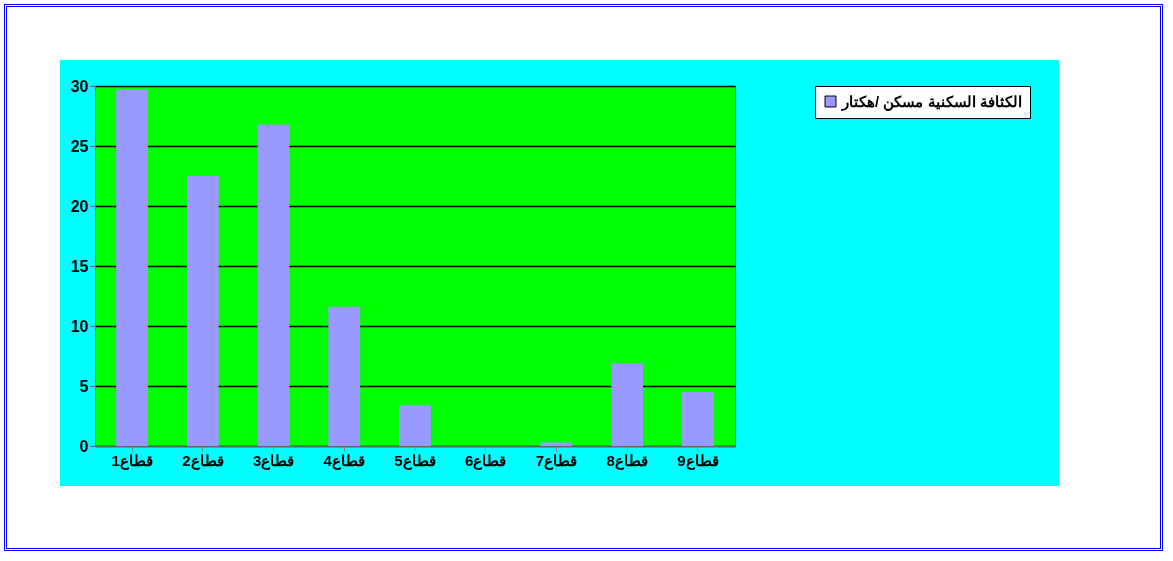 Image resolution: width=1173 pixels, height=561 pixels. What do you see at coordinates (698, 460) in the screenshot?
I see `x-tick-label: قطاع9` at bounding box center [698, 460].